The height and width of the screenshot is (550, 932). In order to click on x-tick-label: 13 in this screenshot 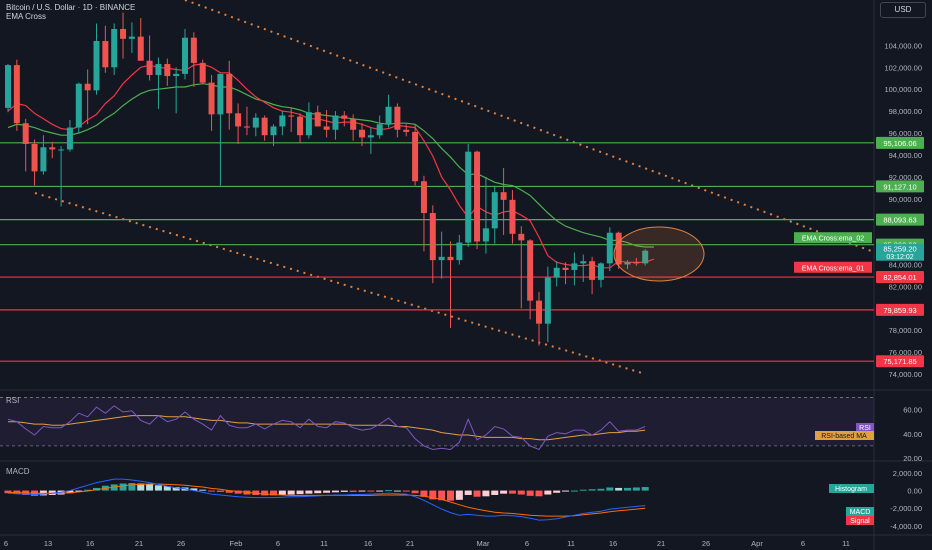, I will do `click(48, 543)`.